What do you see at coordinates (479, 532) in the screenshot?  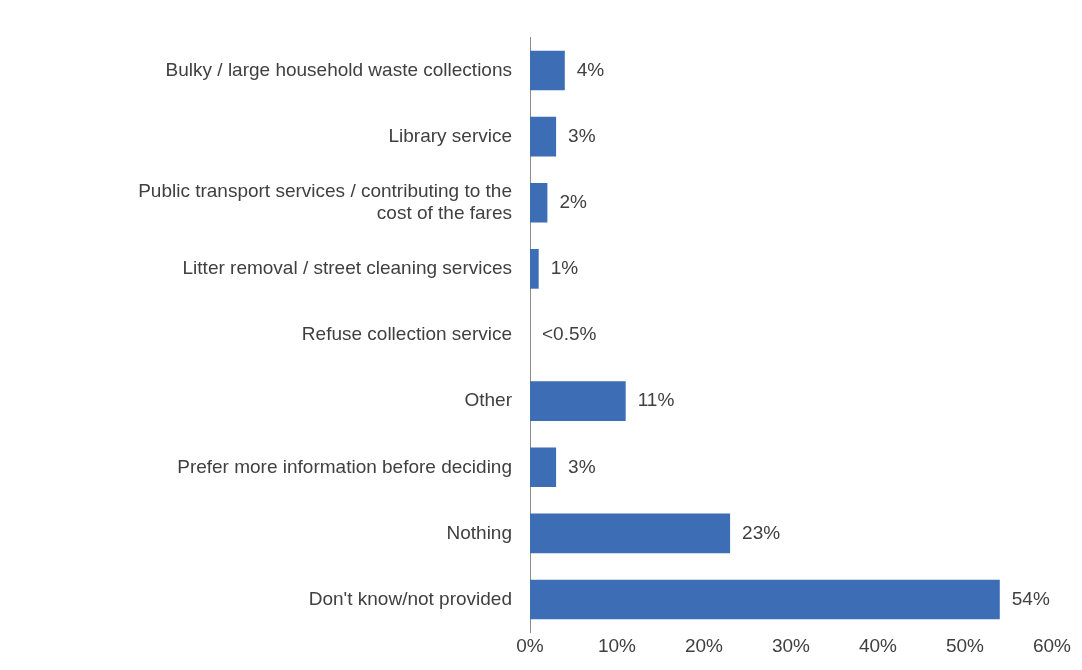 I see `y-tick-label: Nothing` at bounding box center [479, 532].